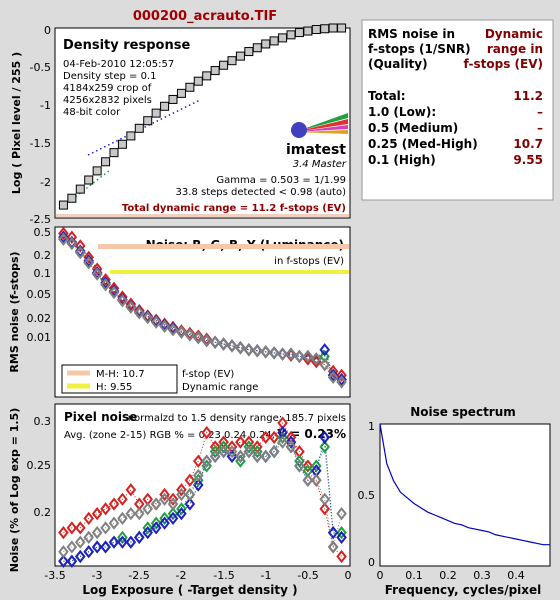 The image size is (560, 600). Describe the element at coordinates (371, 426) in the screenshot. I see `spec-ytick-1: 1` at that location.